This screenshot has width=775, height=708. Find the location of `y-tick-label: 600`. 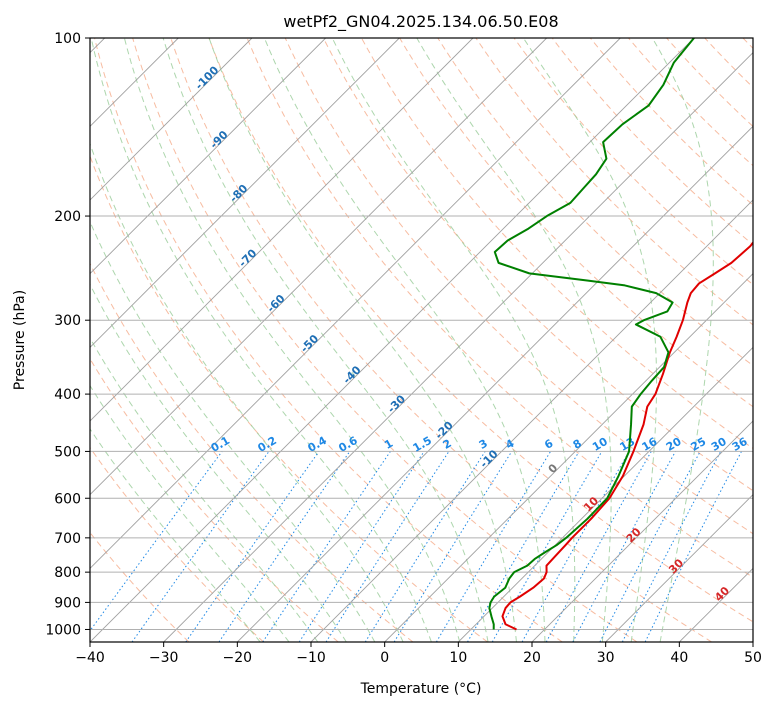

y-tick-label: 600 is located at coordinates (67, 499).